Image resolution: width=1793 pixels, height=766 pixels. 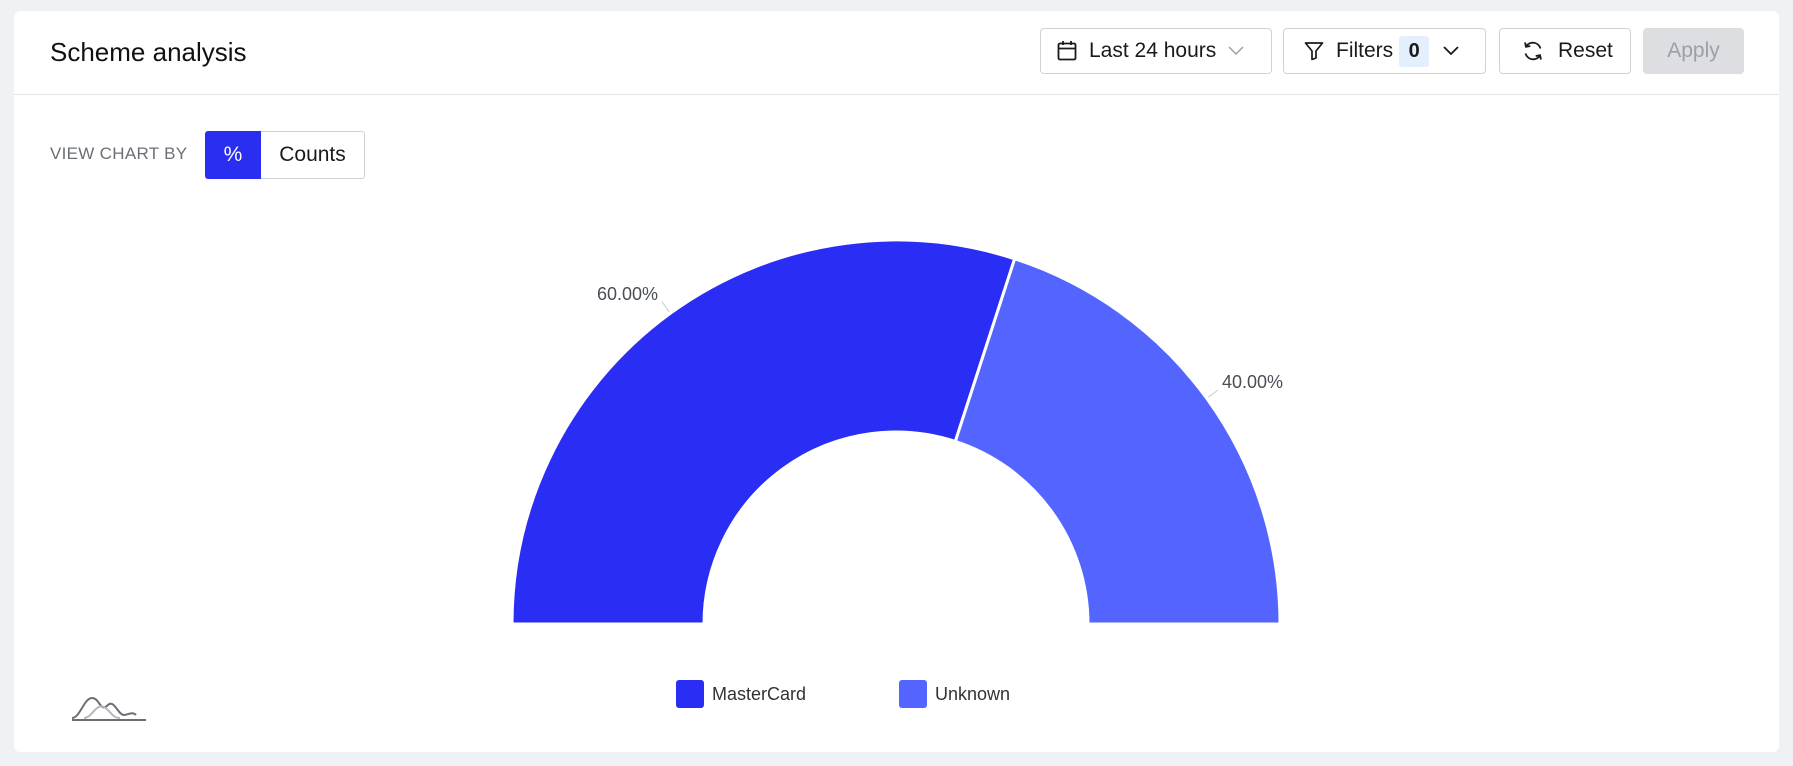 I want to click on legend-swatch-unknown, so click(x=913, y=694).